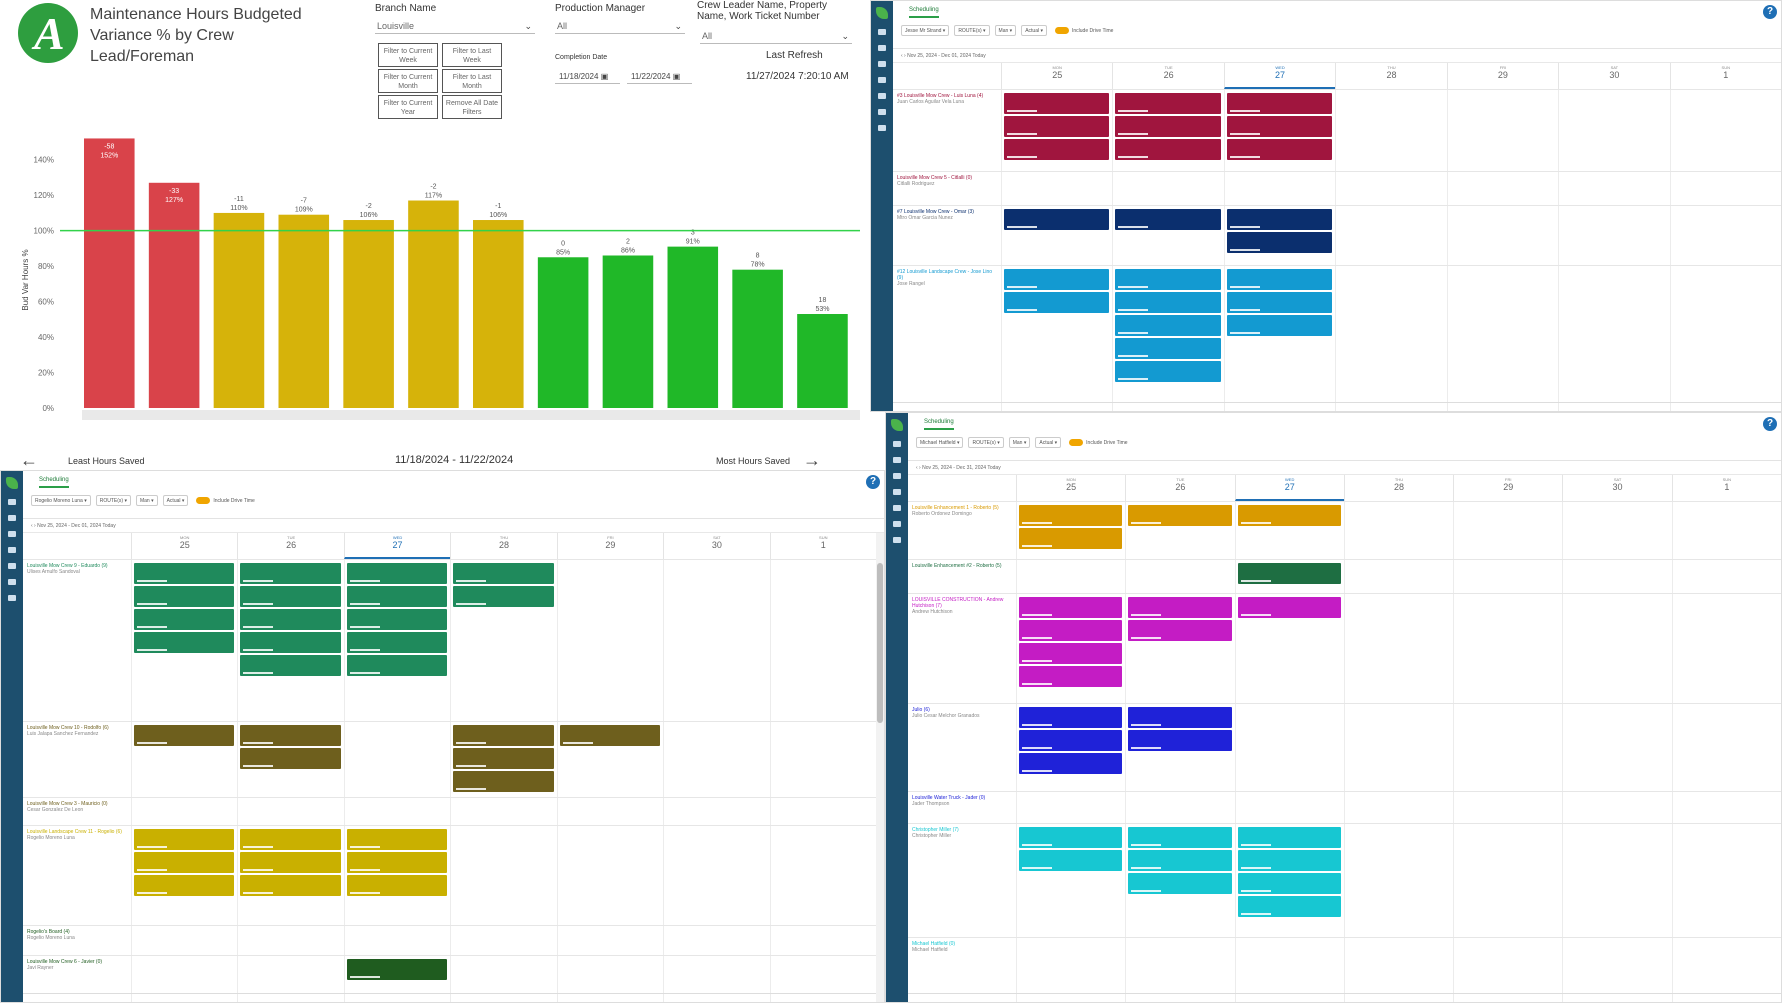  I want to click on home-icon, so click(897, 444).